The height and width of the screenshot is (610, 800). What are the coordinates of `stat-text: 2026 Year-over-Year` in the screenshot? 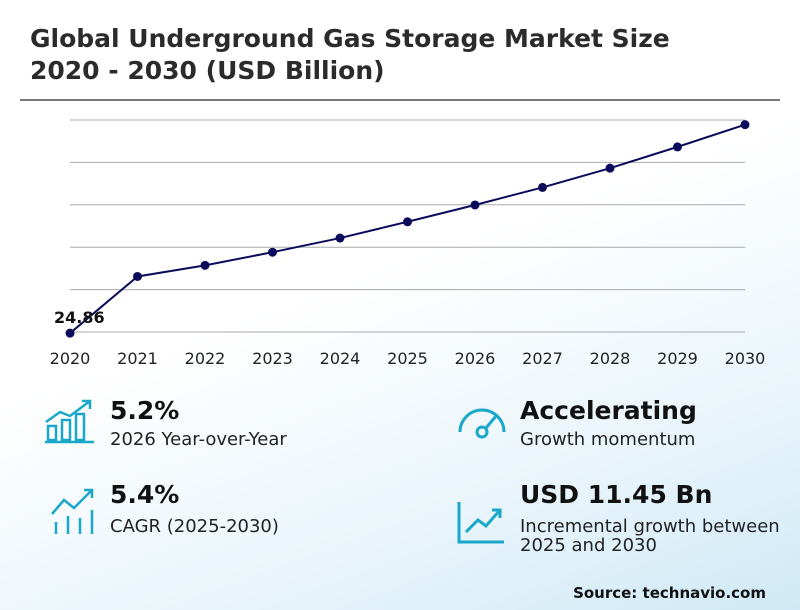 It's located at (198, 439).